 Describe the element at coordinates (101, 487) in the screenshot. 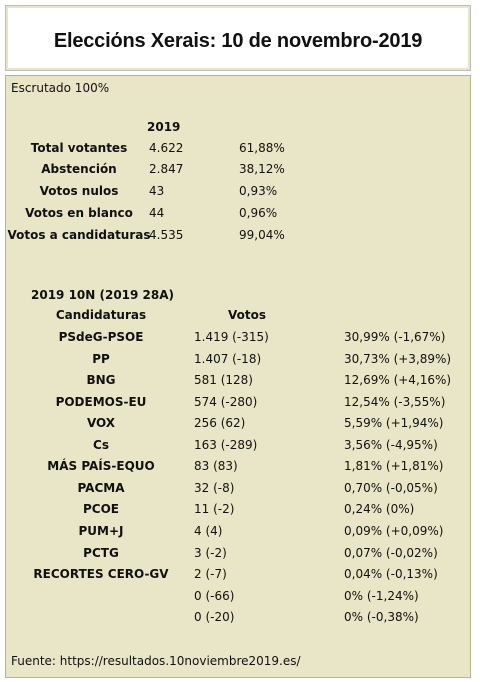

I see `party-name: PACMA` at that location.